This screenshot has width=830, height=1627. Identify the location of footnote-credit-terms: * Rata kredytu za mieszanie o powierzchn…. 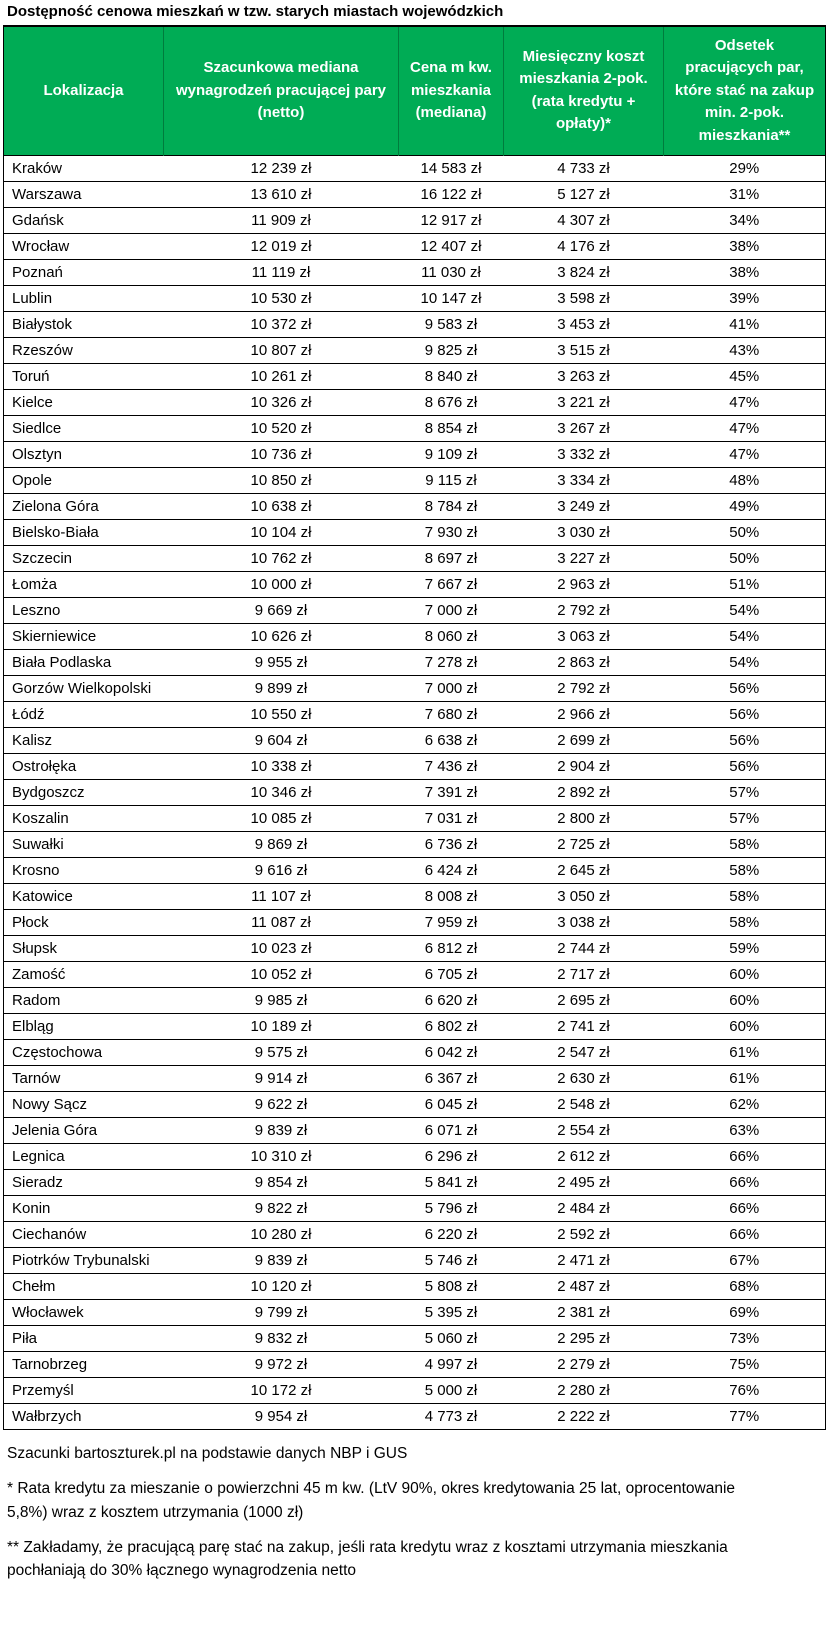
(371, 1500).